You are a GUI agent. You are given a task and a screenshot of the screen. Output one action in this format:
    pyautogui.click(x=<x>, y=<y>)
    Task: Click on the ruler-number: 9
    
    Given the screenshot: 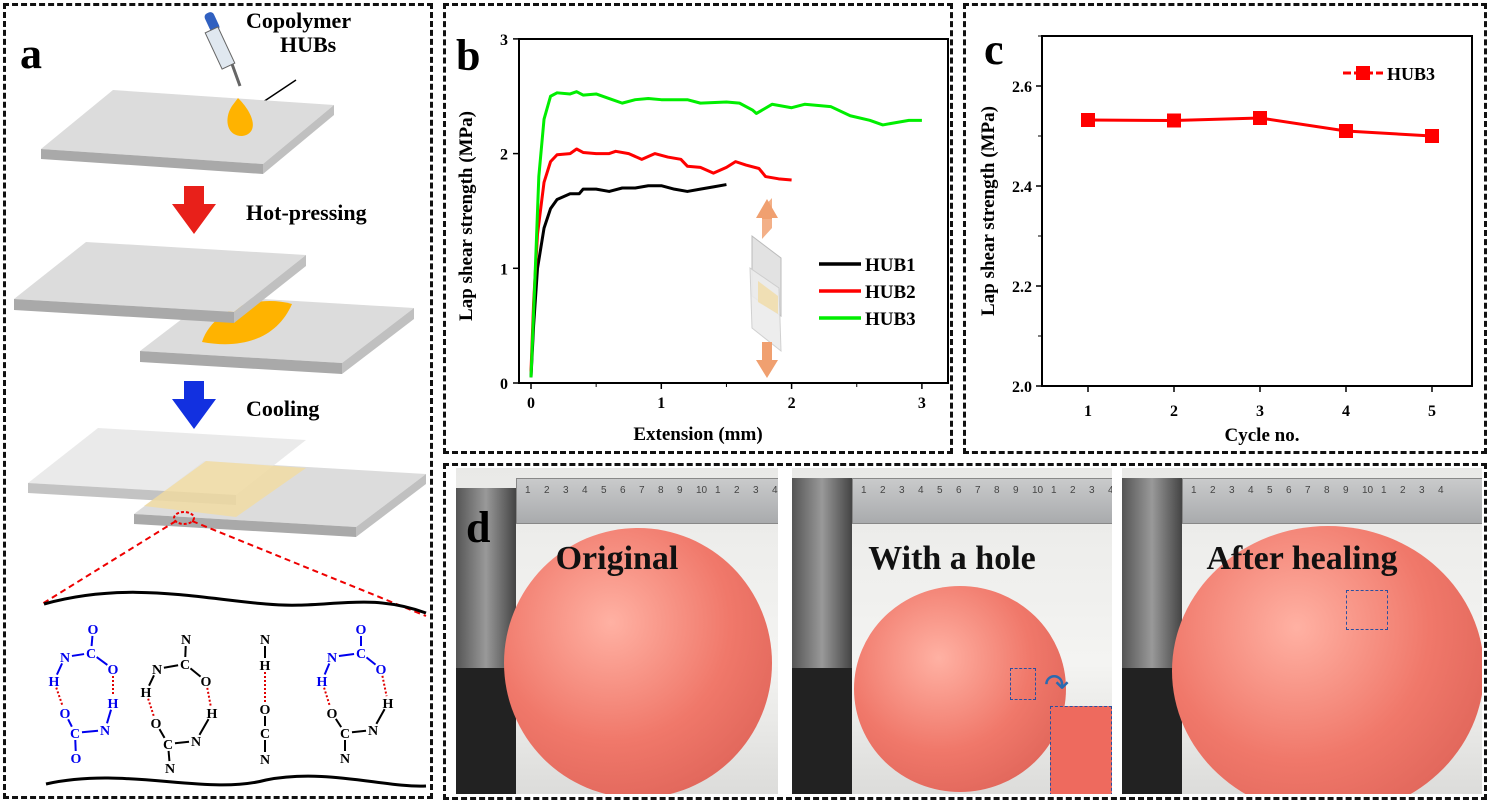 What is the action you would take?
    pyautogui.click(x=1346, y=490)
    